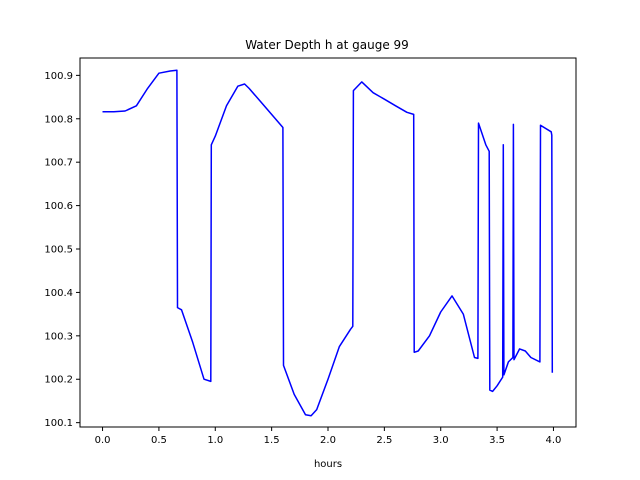 This screenshot has width=640, height=480. I want to click on x-tick-label: 2.0, so click(328, 440).